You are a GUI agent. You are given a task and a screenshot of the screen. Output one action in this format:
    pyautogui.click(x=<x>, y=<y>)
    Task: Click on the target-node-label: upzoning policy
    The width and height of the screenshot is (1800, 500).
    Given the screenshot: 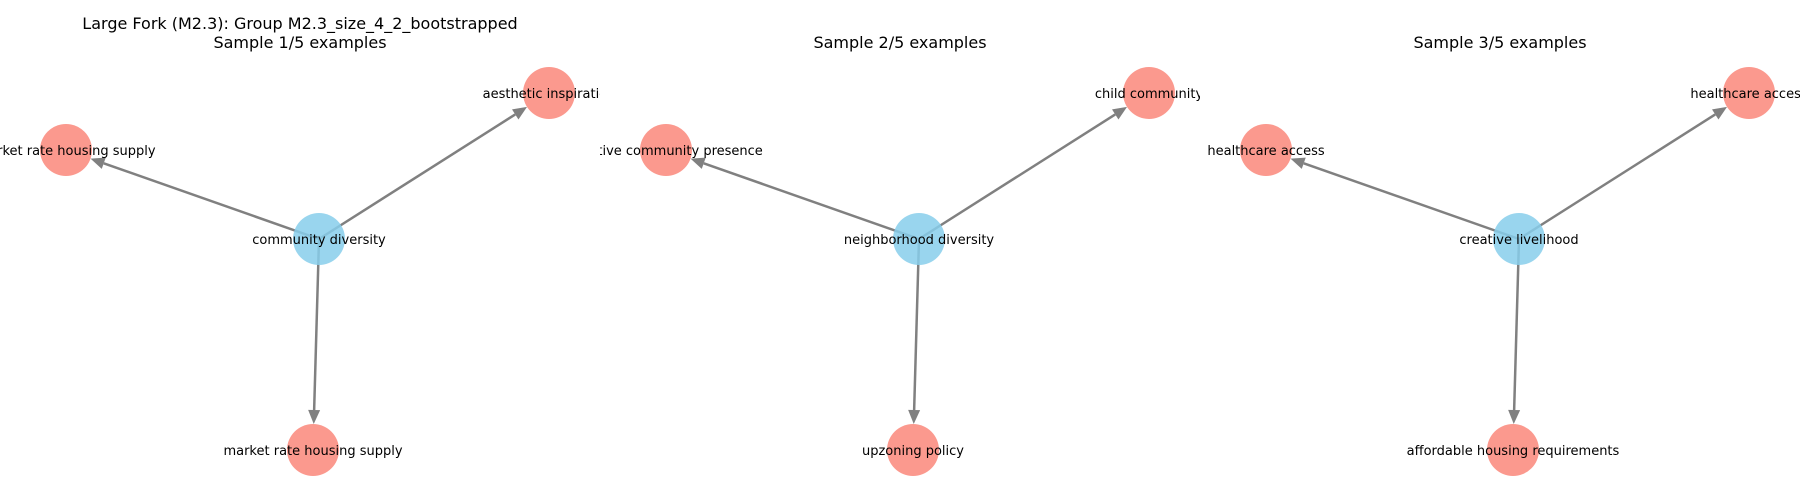 What is the action you would take?
    pyautogui.click(x=913, y=451)
    